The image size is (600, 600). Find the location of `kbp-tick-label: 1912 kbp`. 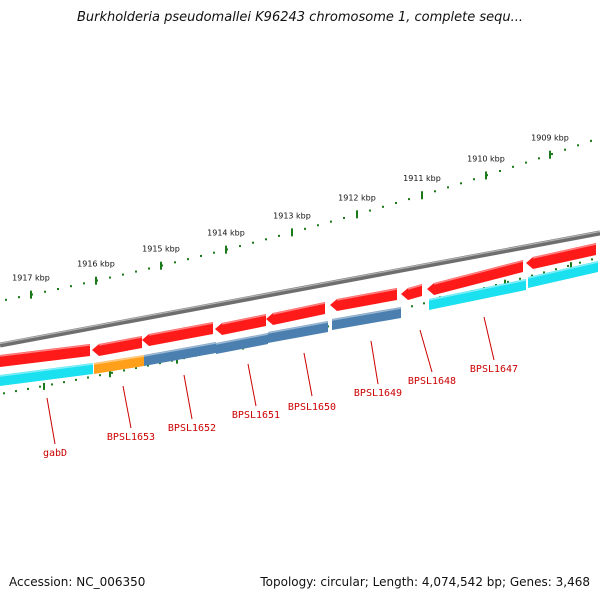

kbp-tick-label: 1912 kbp is located at coordinates (357, 197).